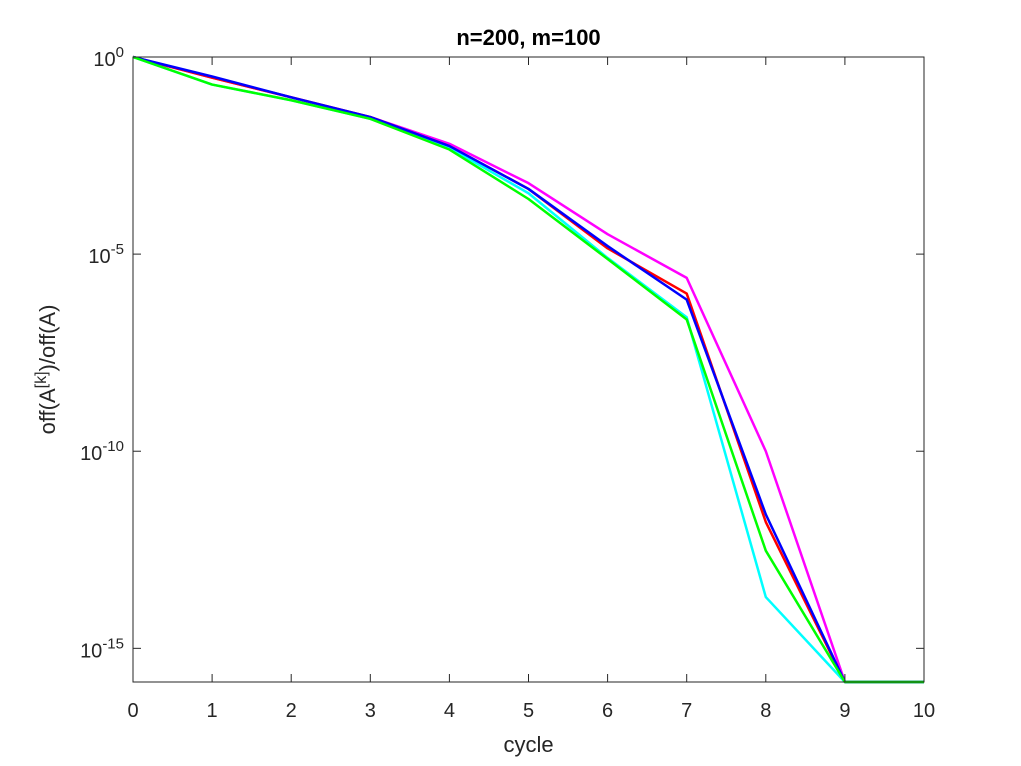 The height and width of the screenshot is (766, 1021). I want to click on y-axis-label-sup: [k], so click(41, 379).